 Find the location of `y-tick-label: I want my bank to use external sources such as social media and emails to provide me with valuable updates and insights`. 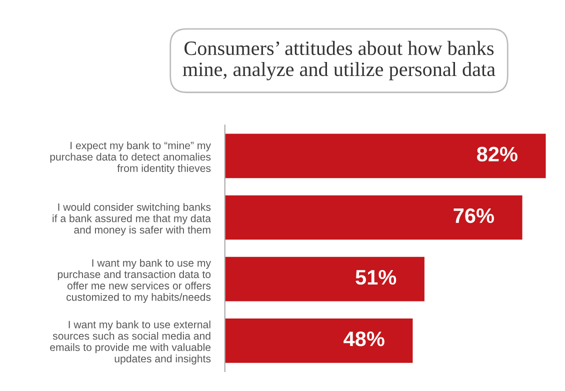

y-tick-label: I want my bank to use external sources such as social media and emails to provide me with valuable updates and insights is located at coordinates (130, 342).